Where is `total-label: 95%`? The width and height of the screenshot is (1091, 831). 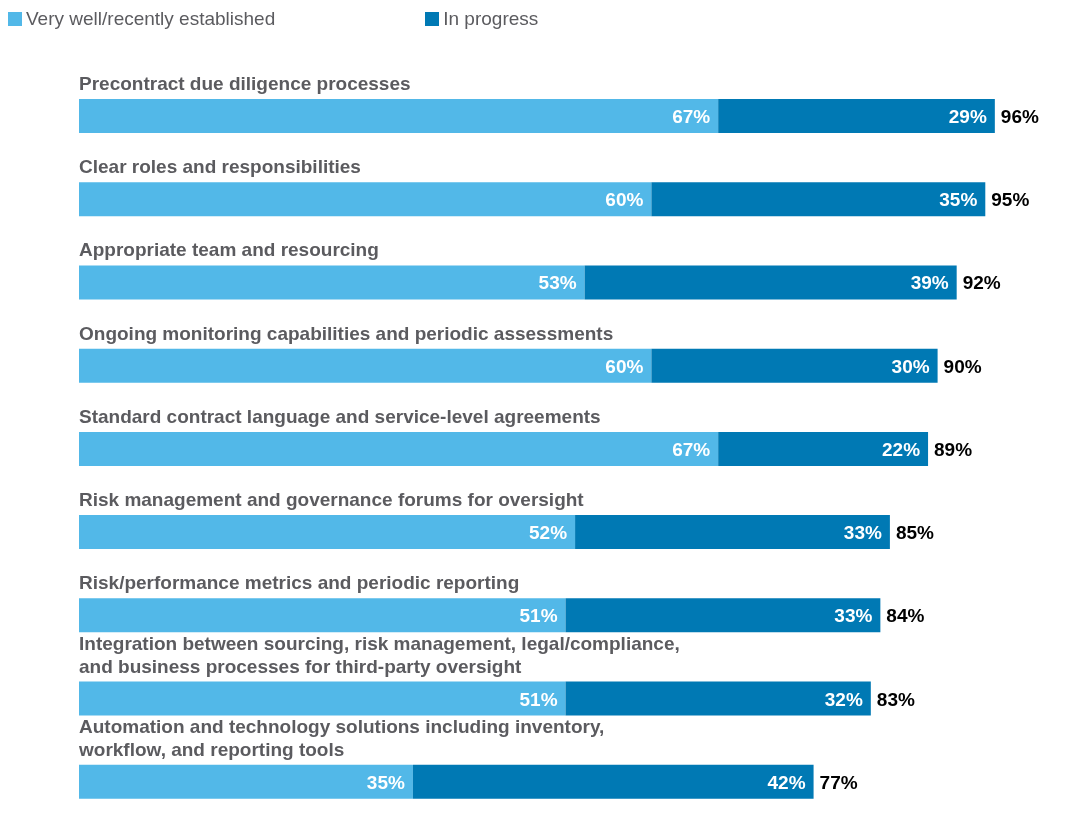
total-label: 95% is located at coordinates (1010, 200).